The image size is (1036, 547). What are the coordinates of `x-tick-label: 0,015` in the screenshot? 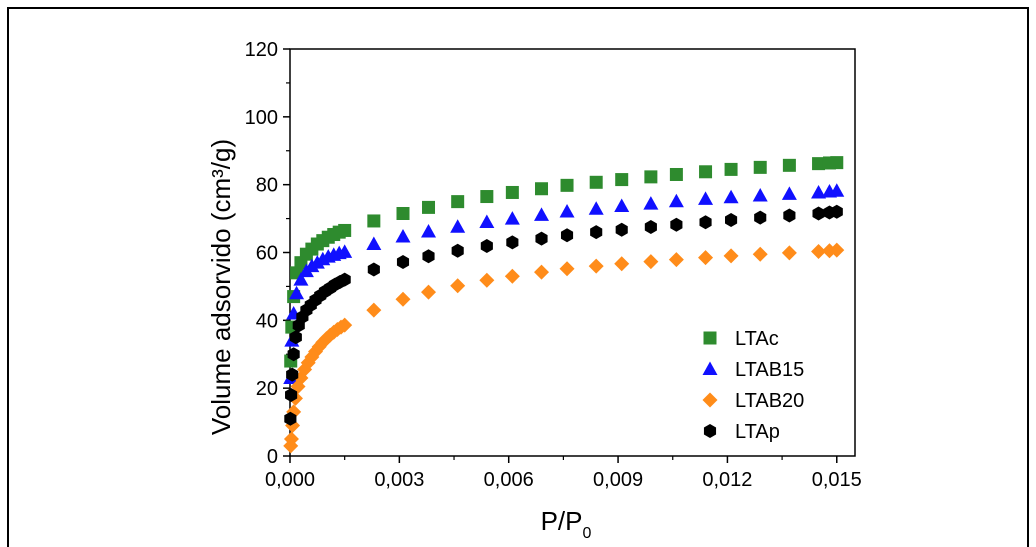 It's located at (837, 480).